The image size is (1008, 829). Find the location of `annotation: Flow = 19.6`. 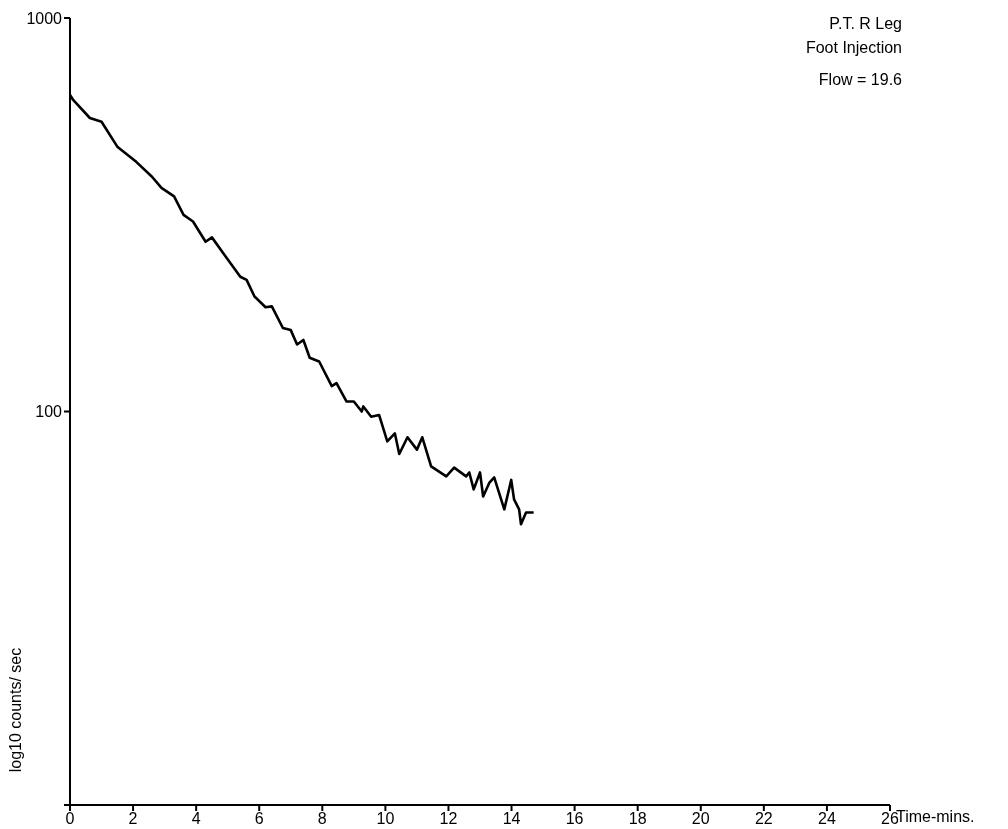

annotation: Flow = 19.6 is located at coordinates (859, 80).